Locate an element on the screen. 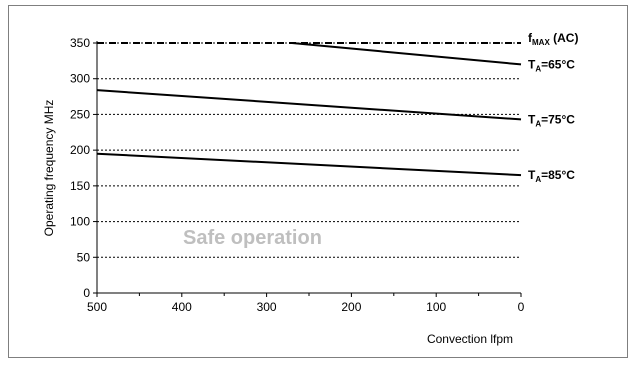  y-axis-title: Operating frequency MHz is located at coordinates (49, 168).